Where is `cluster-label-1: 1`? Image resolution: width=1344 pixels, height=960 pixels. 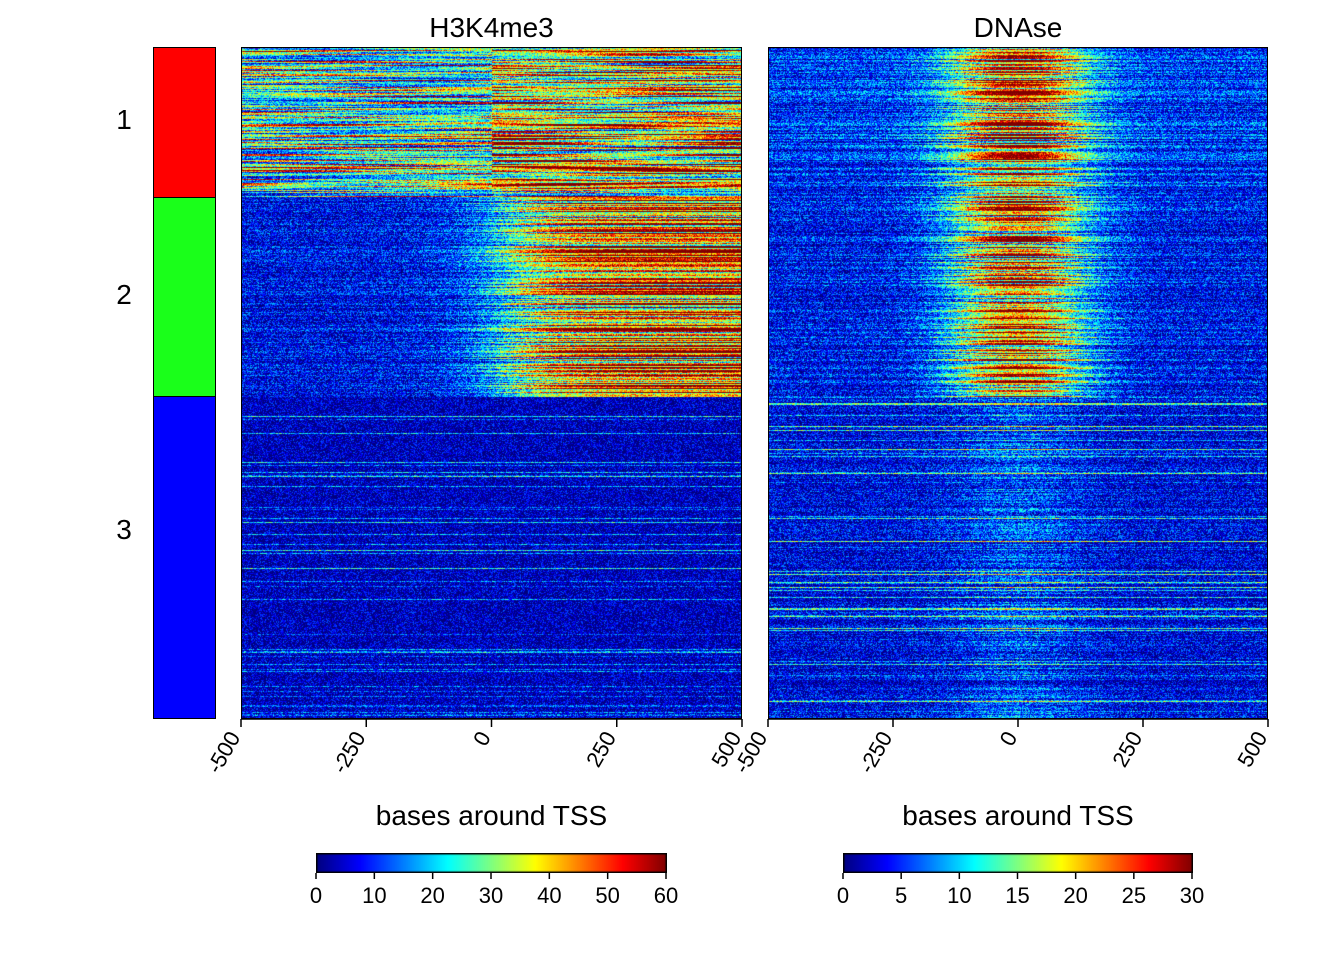 cluster-label-1: 1 is located at coordinates (124, 119).